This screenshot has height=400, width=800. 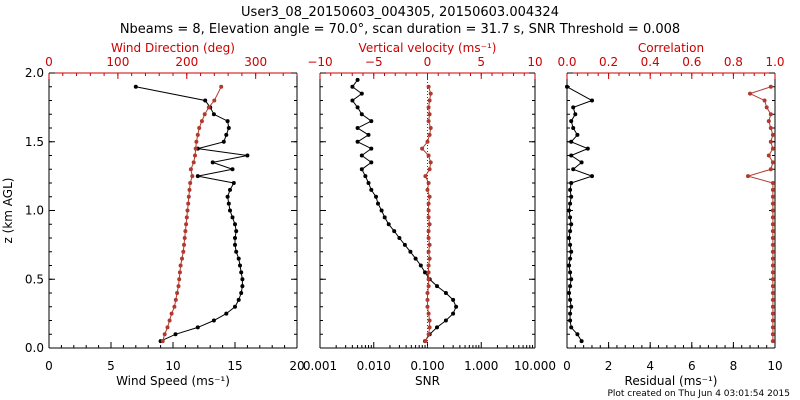 What do you see at coordinates (481, 366) in the screenshot?
I see `x-tick-label: 1.000` at bounding box center [481, 366].